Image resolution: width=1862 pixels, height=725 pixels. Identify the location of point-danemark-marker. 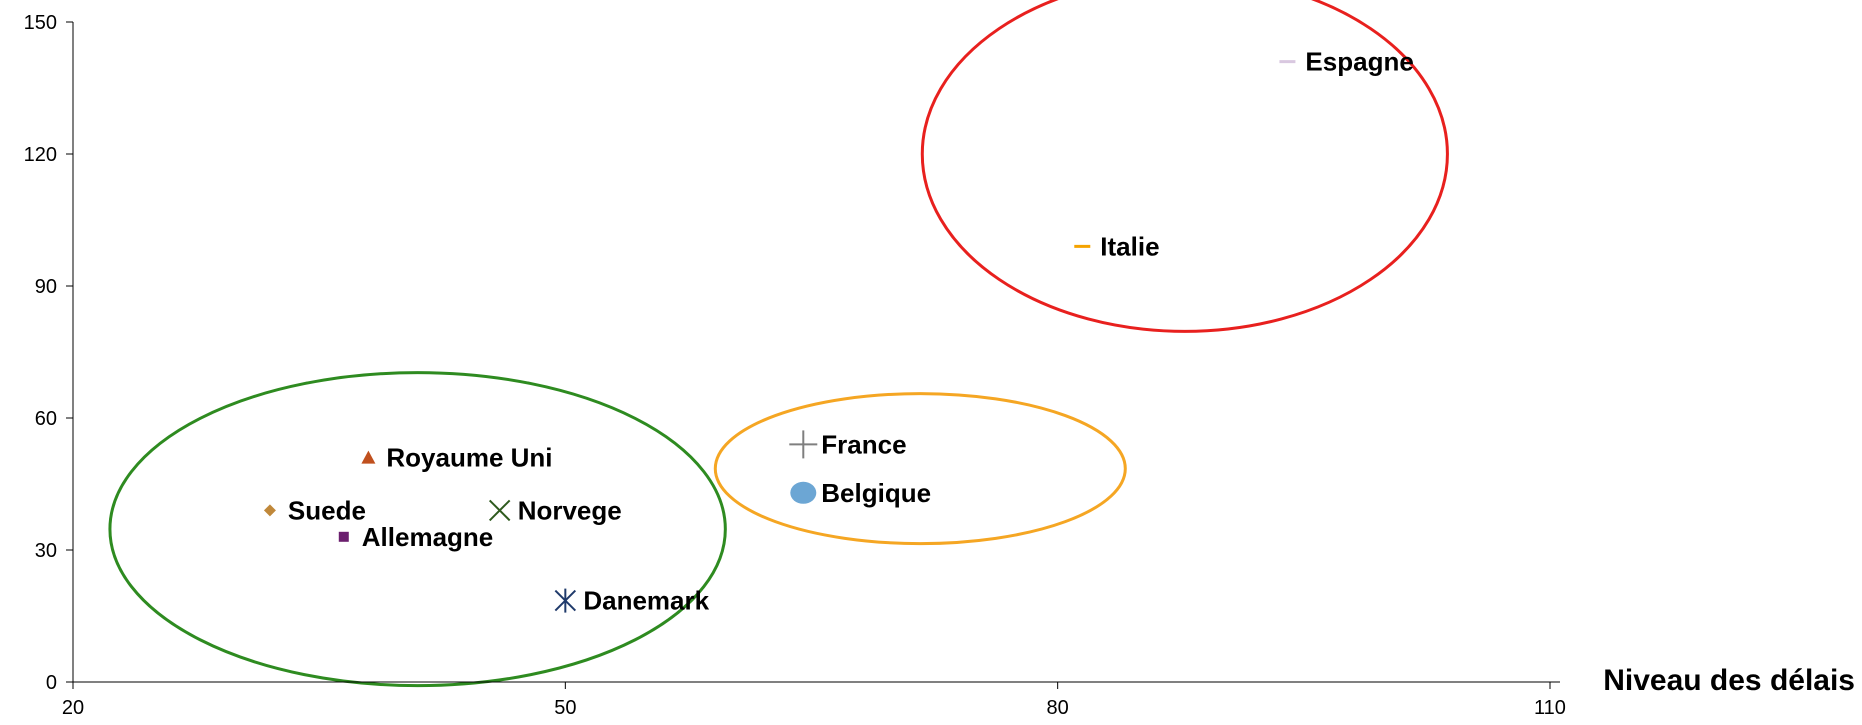
(565, 600).